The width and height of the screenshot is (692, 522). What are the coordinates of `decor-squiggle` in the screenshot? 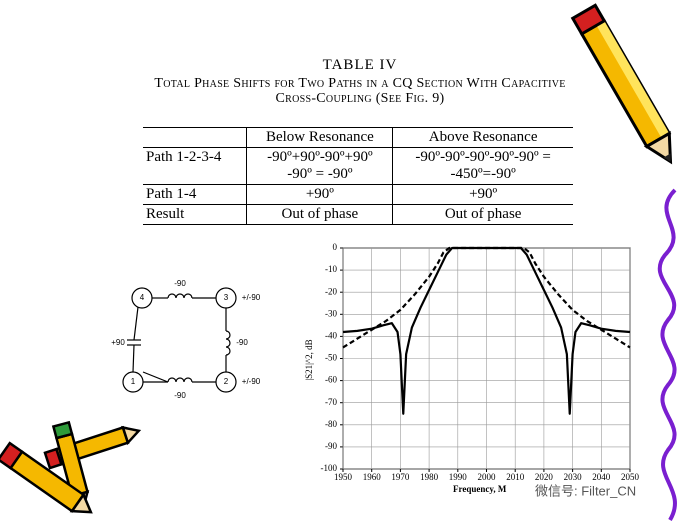 It's located at (667, 355).